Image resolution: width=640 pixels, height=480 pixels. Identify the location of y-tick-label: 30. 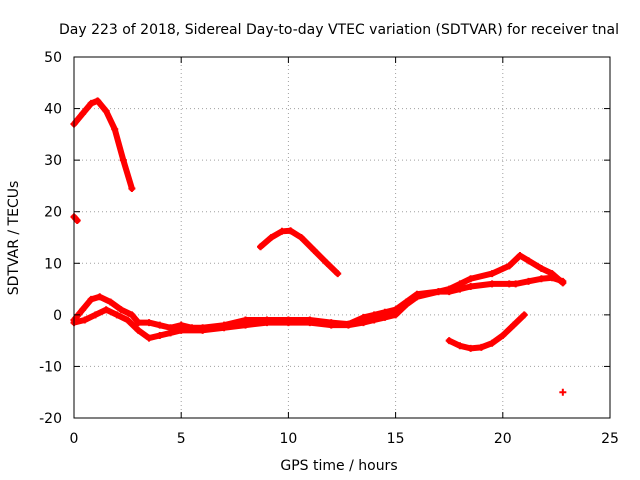
(53, 161).